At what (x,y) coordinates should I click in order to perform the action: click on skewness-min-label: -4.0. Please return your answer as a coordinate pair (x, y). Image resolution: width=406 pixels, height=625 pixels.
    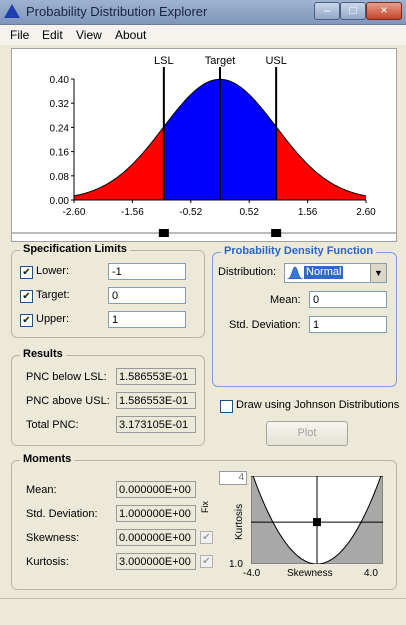
    Looking at the image, I should click on (252, 573).